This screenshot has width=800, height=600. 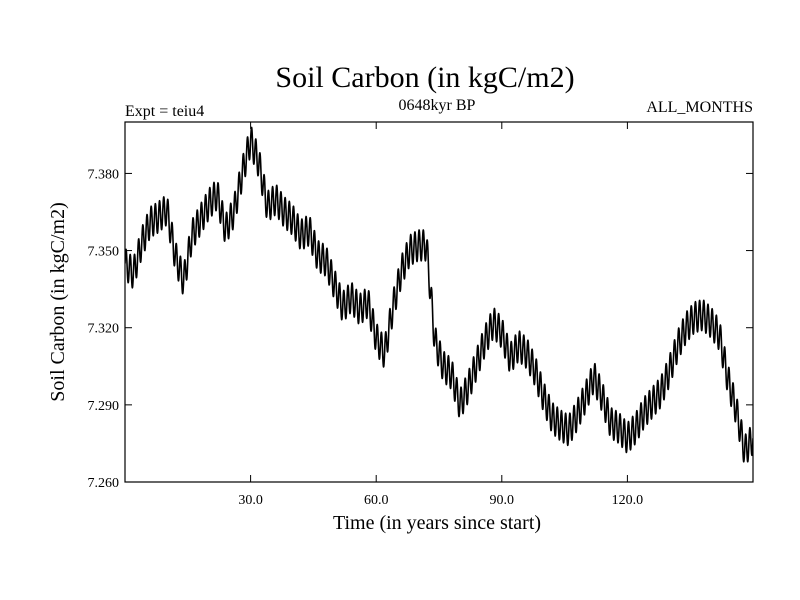 I want to click on x-tick-label: 30.0, so click(x=250, y=500).